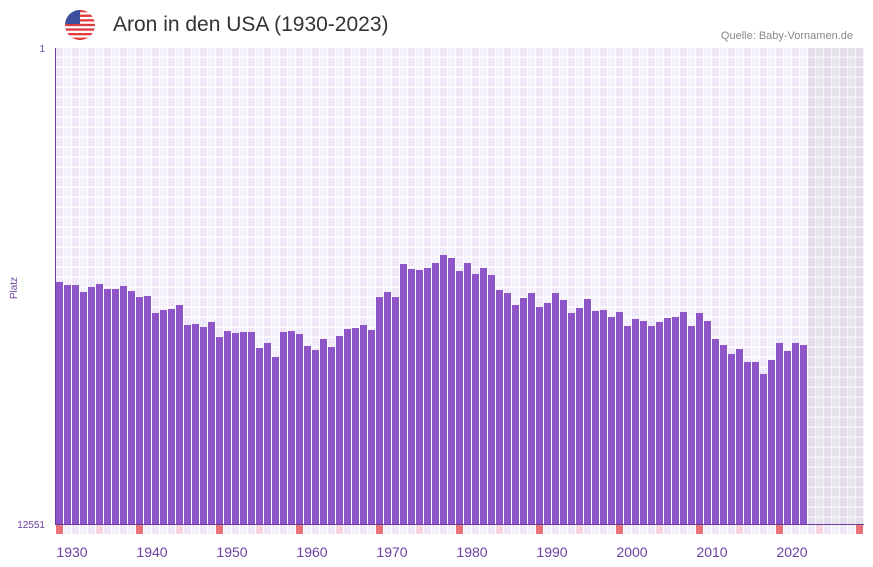 The image size is (873, 567). I want to click on bar-1959, so click(291, 427).